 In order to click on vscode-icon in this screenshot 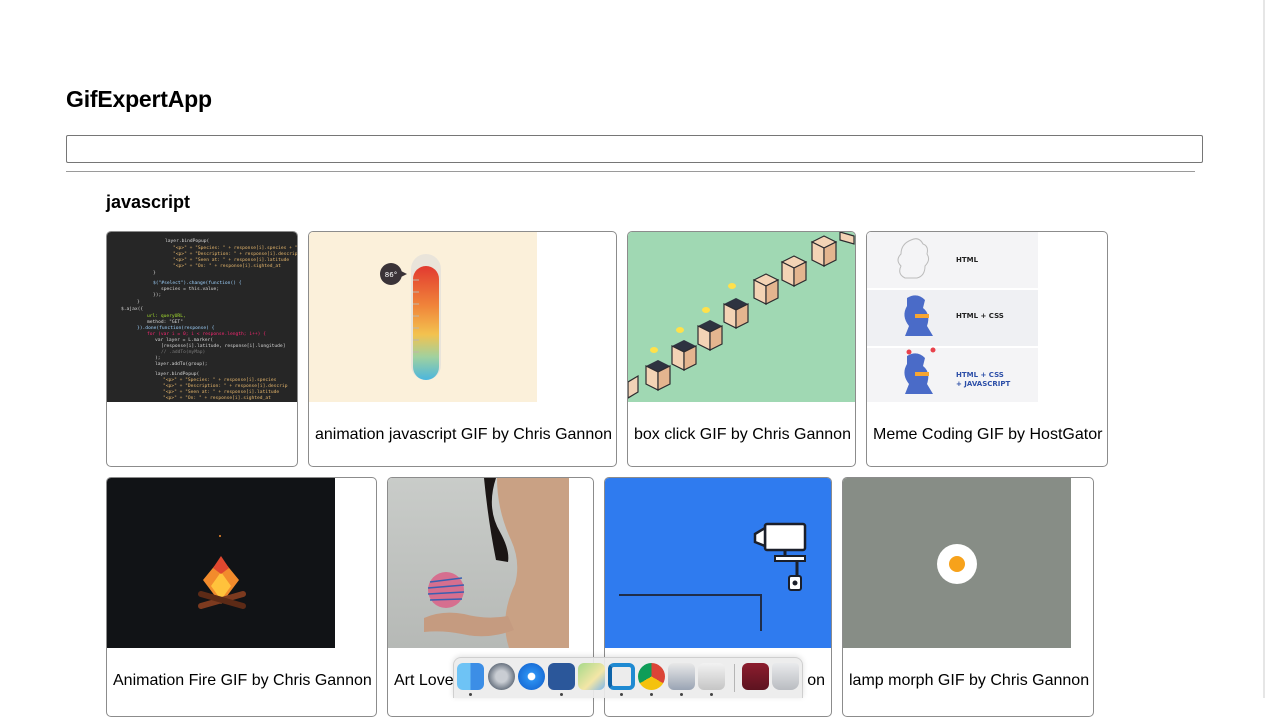, I will do `click(621, 676)`.